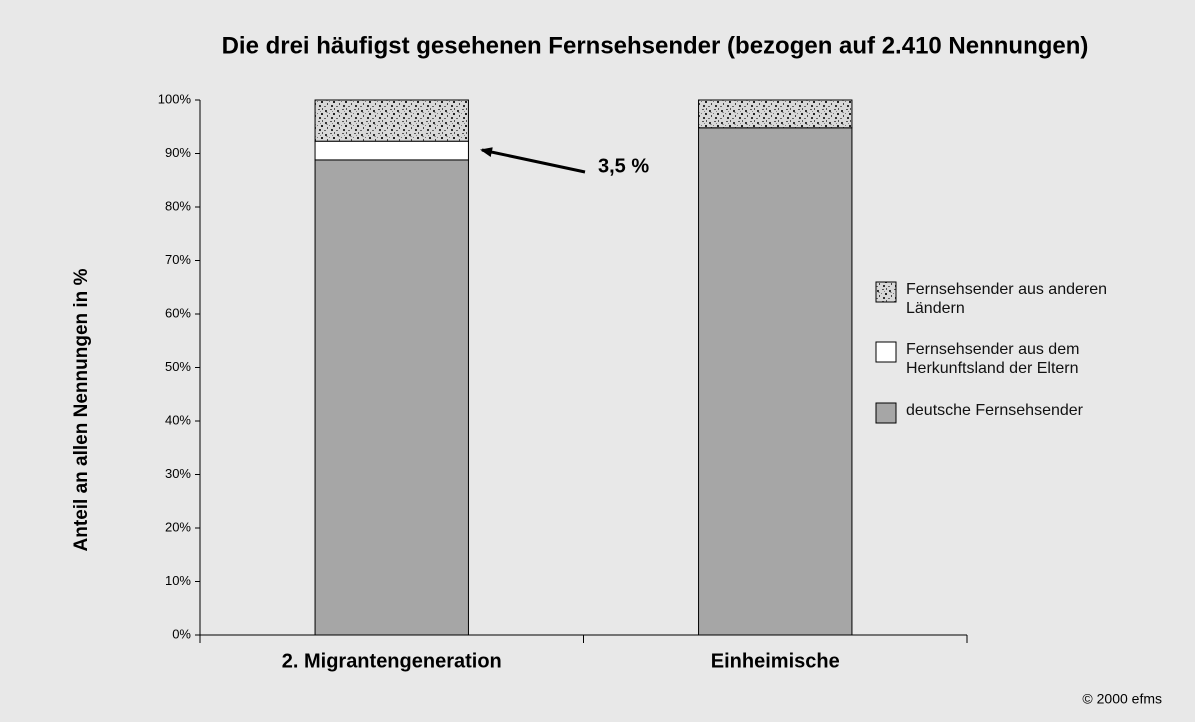  I want to click on x-tick-label: Einheimische, so click(775, 661).